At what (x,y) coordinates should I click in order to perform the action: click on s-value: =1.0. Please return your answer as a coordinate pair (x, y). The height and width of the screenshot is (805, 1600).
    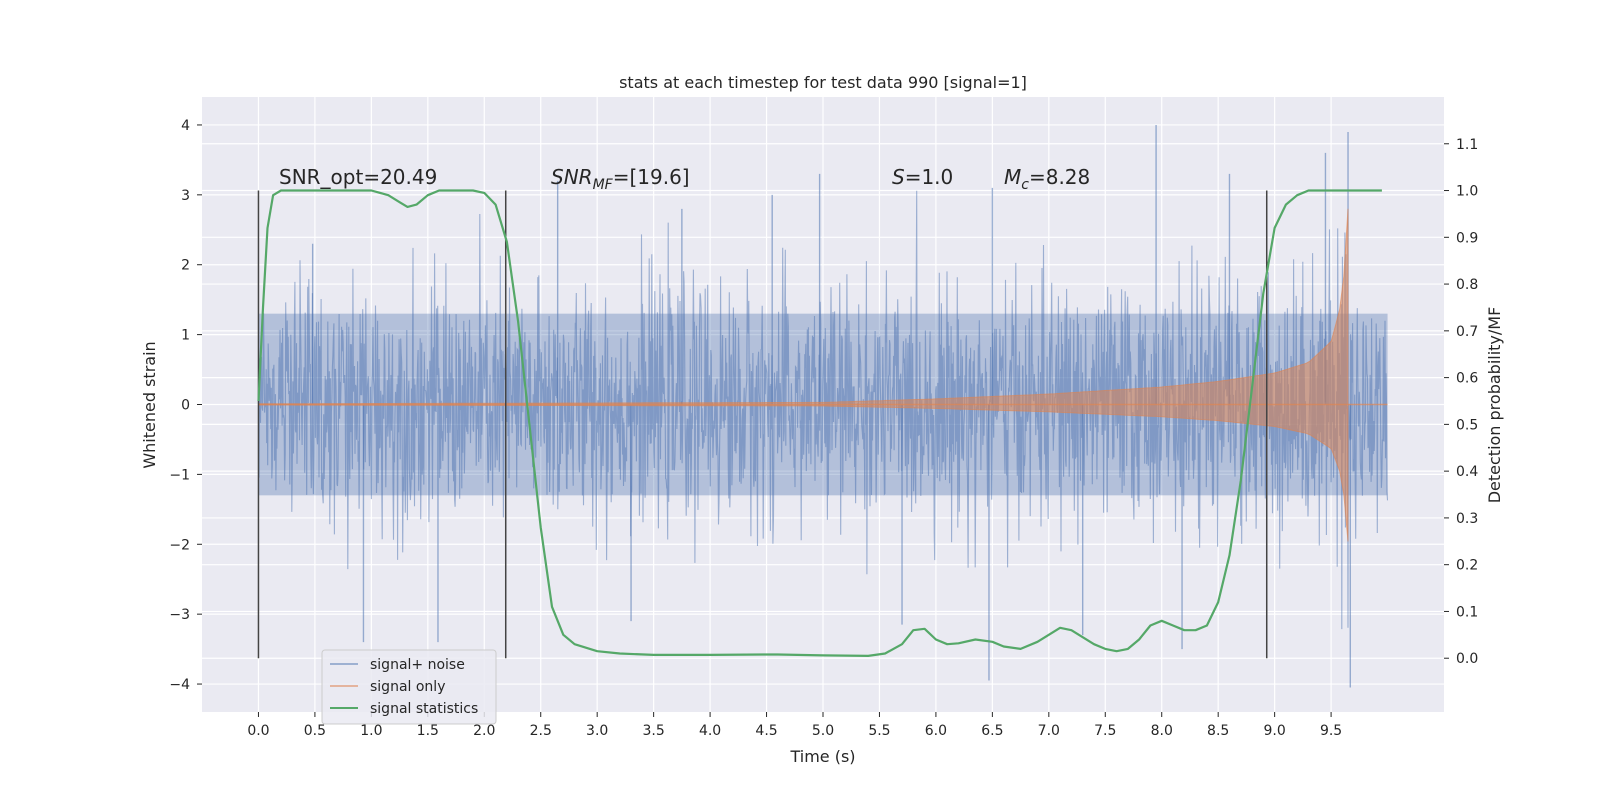
    Looking at the image, I should click on (929, 177).